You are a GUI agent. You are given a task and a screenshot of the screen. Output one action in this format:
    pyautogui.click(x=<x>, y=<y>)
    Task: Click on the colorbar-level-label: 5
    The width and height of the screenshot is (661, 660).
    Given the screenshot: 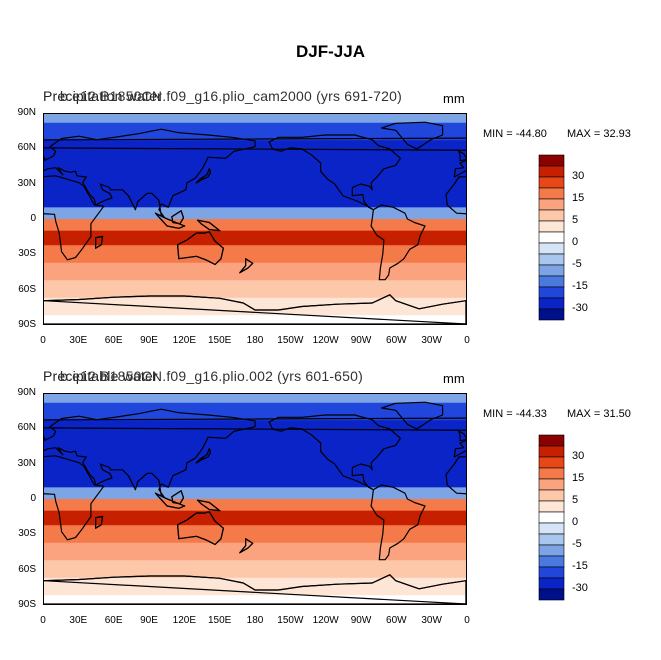 What is the action you would take?
    pyautogui.click(x=575, y=500)
    